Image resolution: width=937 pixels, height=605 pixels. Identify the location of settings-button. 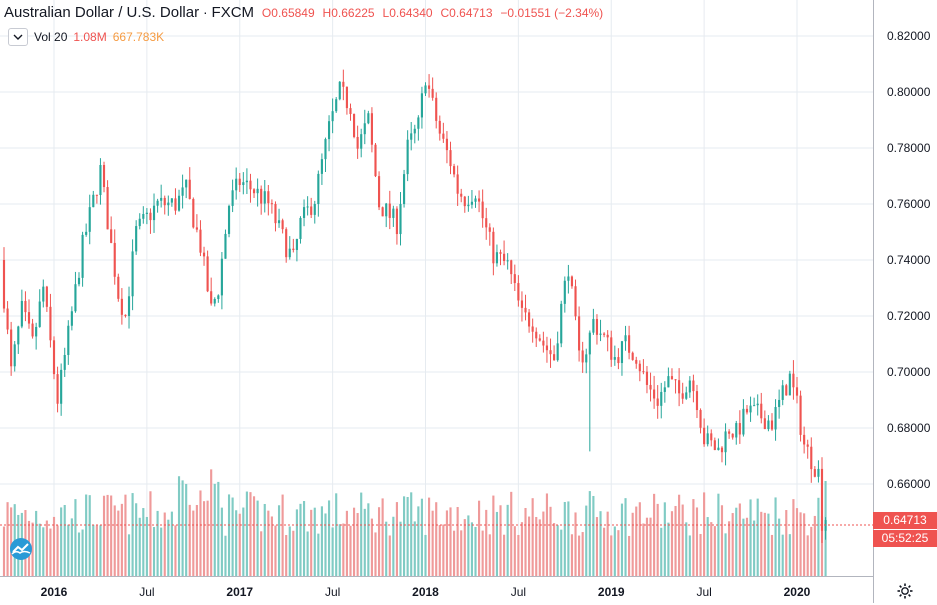
(905, 591).